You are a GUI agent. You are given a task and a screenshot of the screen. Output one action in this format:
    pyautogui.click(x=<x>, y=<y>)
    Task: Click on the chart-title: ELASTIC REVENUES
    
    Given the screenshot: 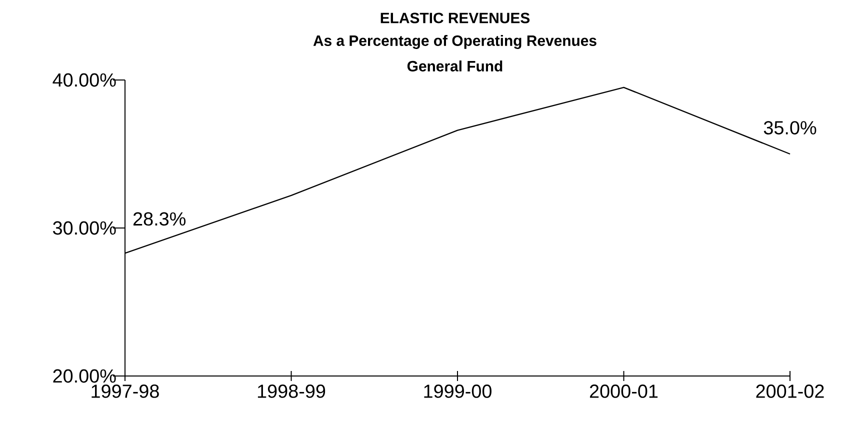 What is the action you would take?
    pyautogui.click(x=455, y=18)
    